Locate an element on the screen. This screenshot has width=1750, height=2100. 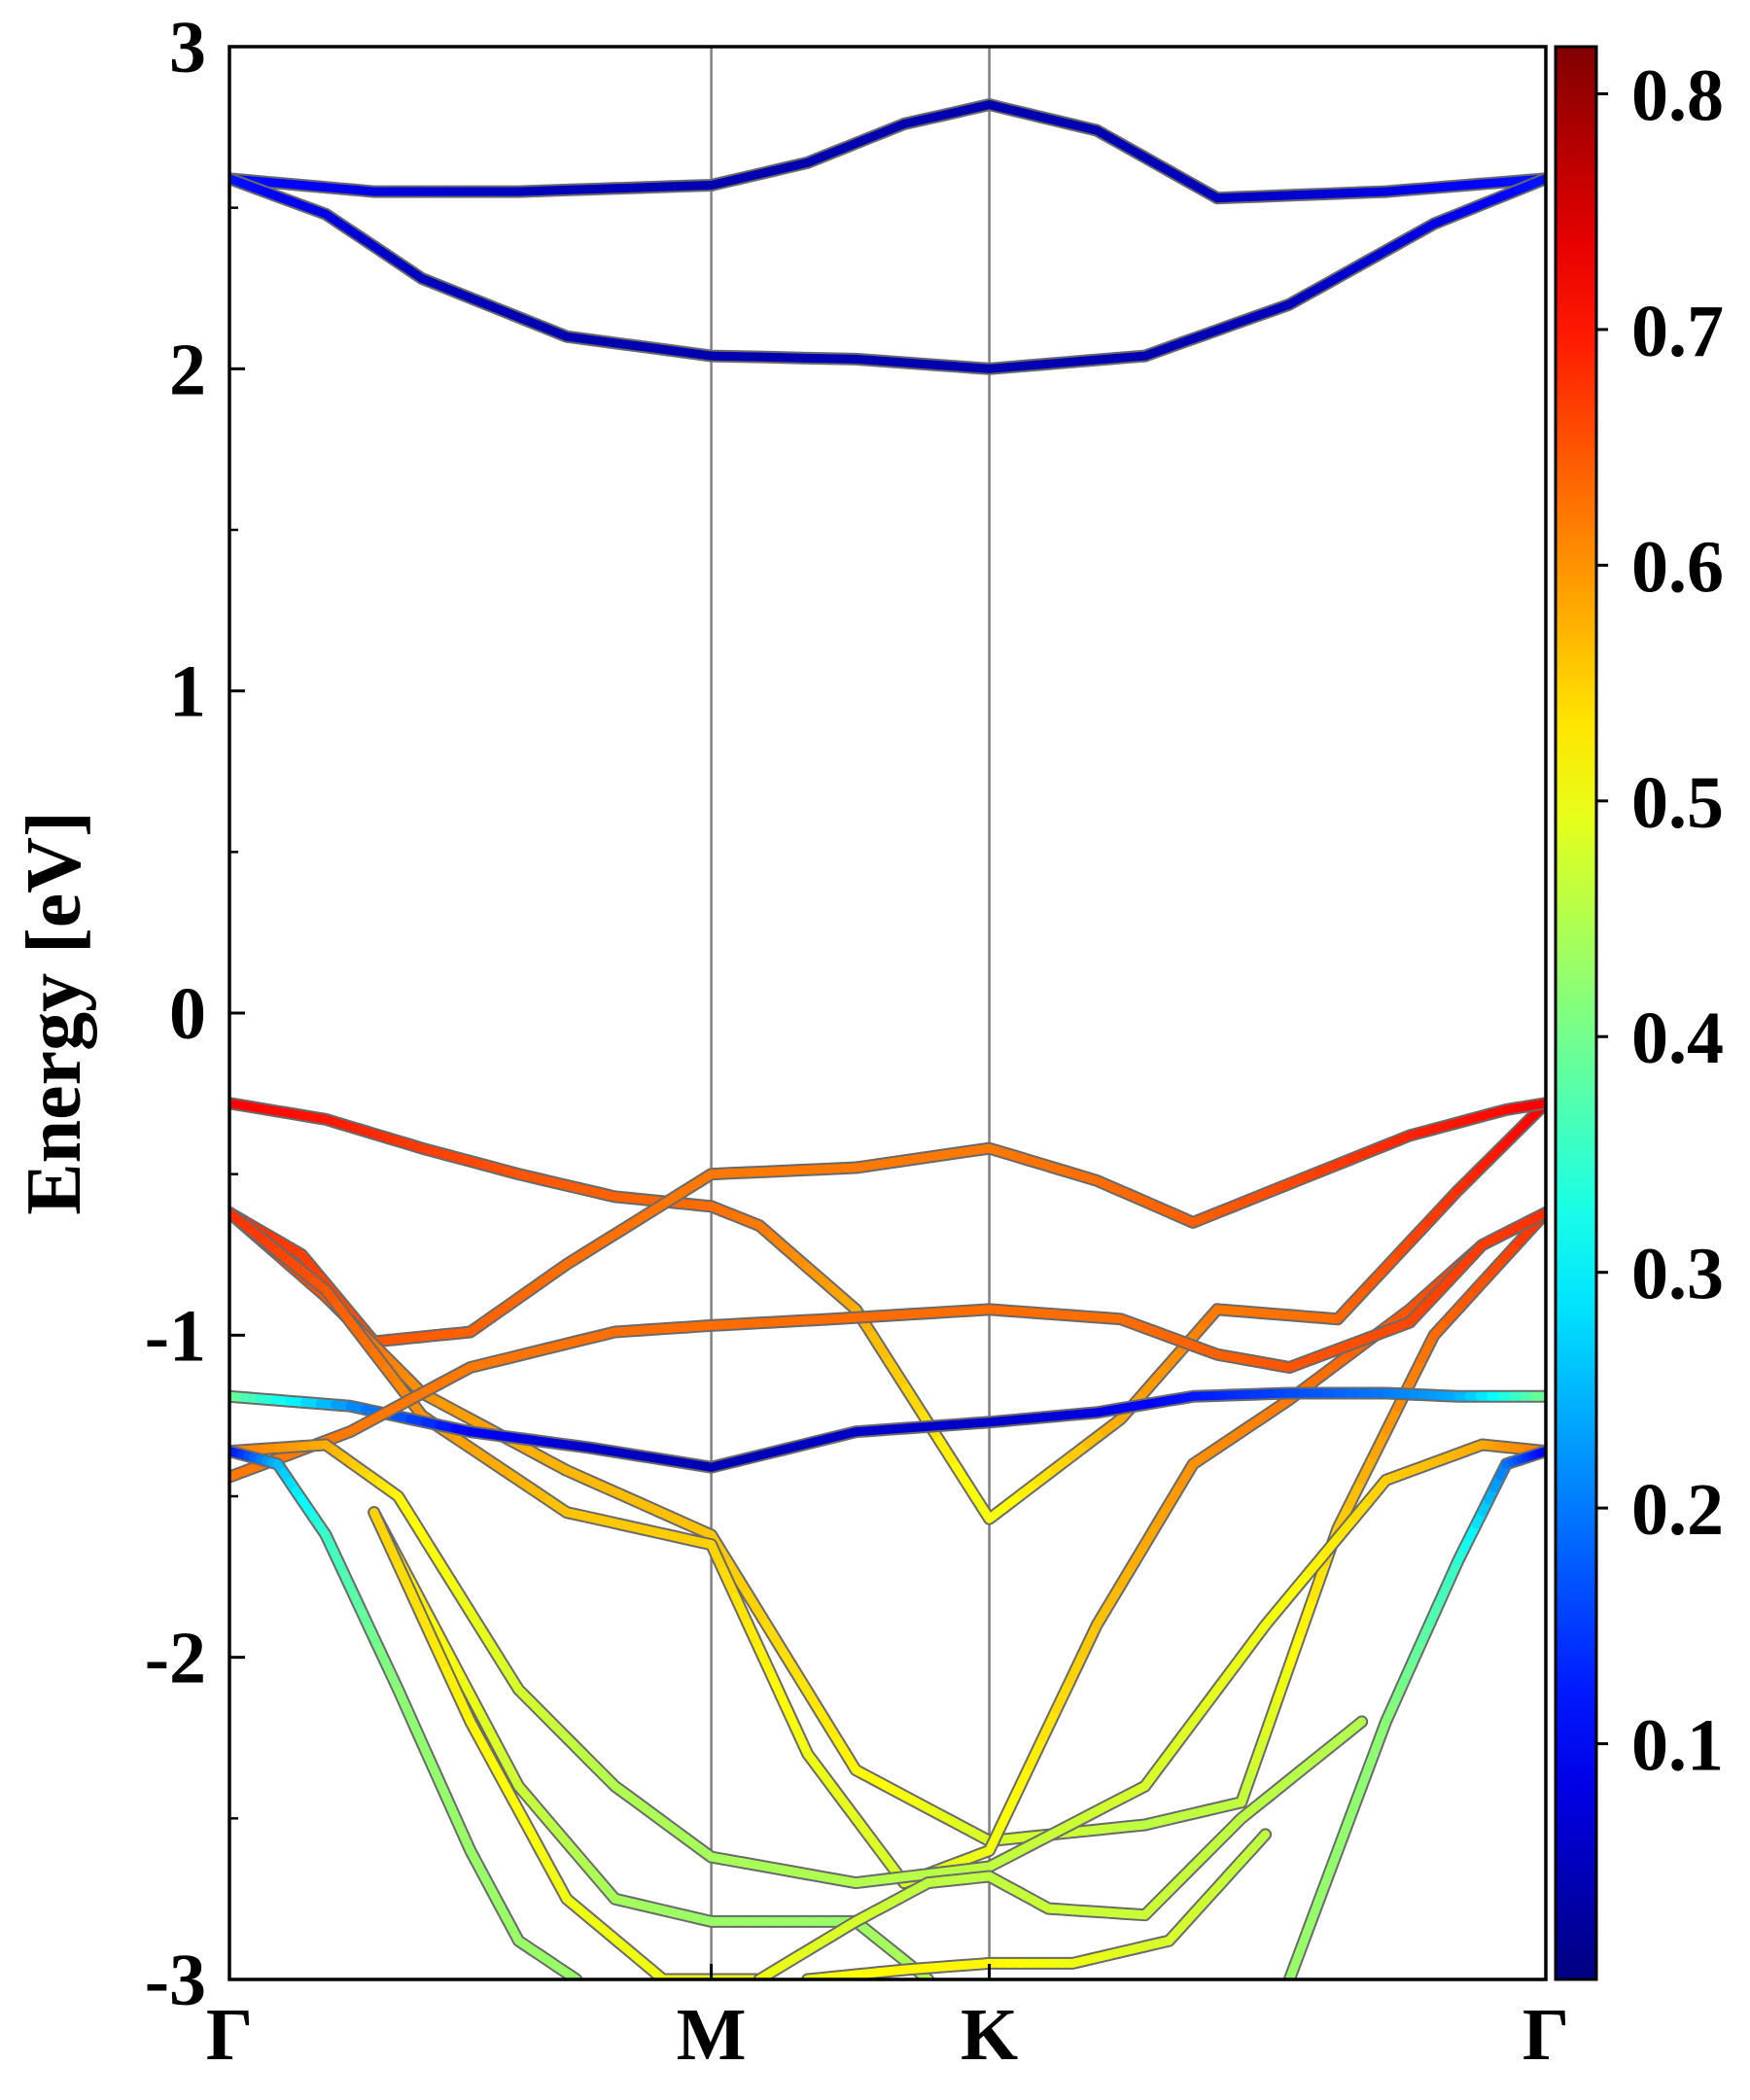
k-point-label: K is located at coordinates (989, 2035).